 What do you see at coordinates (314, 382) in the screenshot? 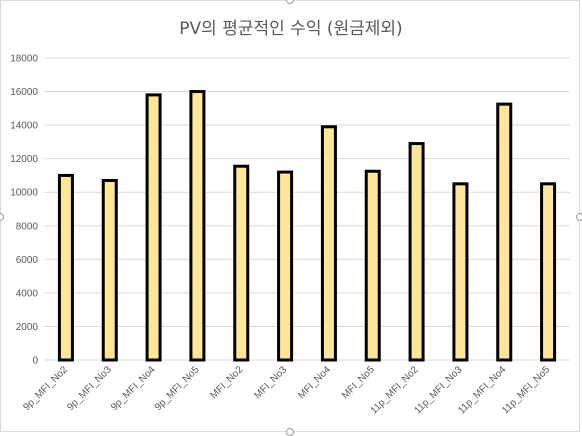
I see `x-tick-label: MFI_No4` at bounding box center [314, 382].